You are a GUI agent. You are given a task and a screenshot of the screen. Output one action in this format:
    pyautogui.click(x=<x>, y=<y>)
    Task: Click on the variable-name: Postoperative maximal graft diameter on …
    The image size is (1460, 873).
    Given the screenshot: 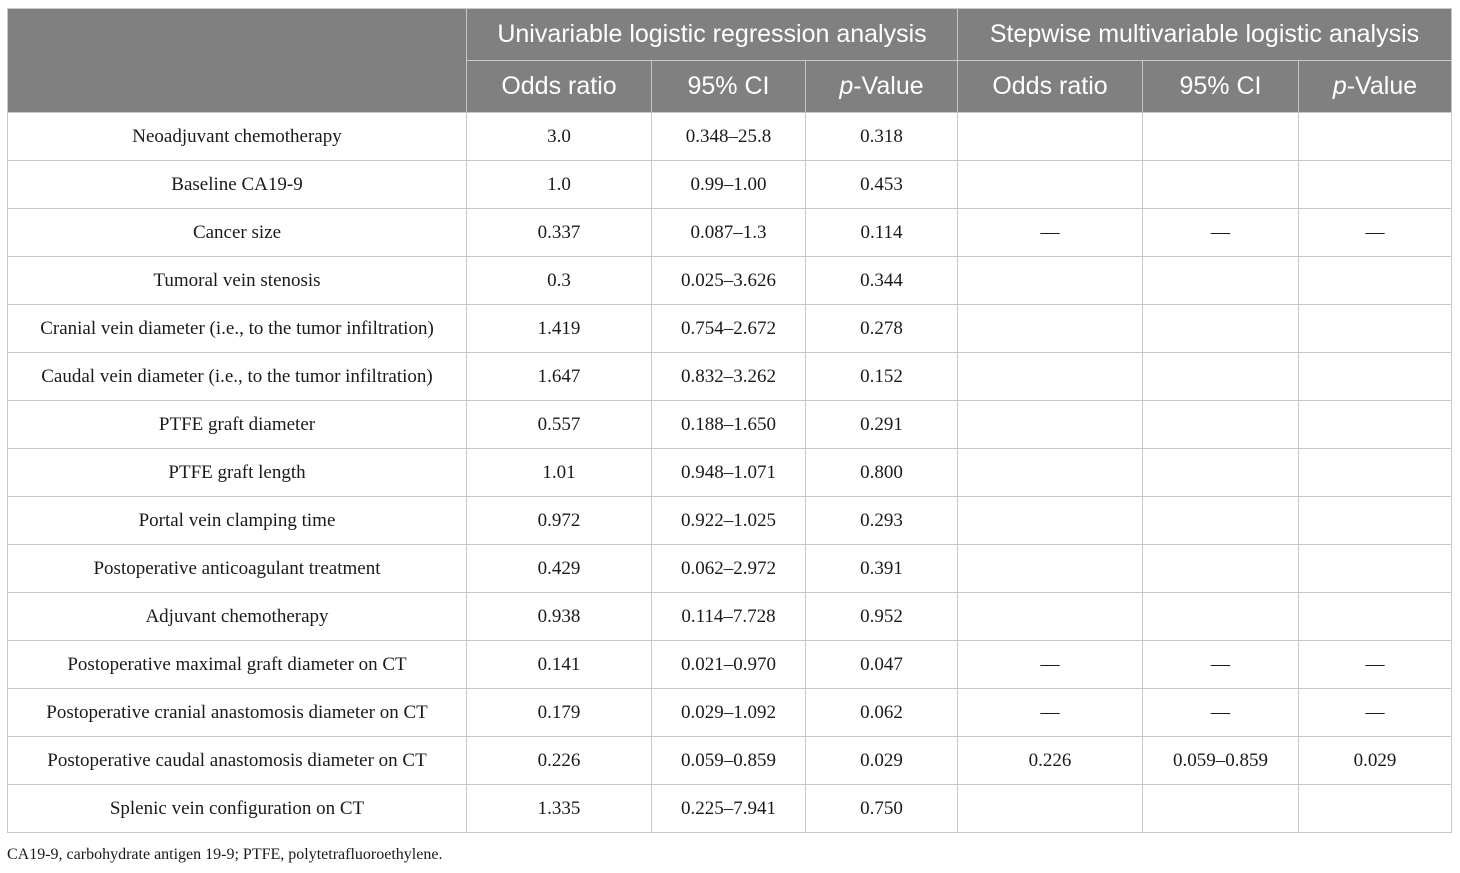 What is the action you would take?
    pyautogui.click(x=237, y=664)
    